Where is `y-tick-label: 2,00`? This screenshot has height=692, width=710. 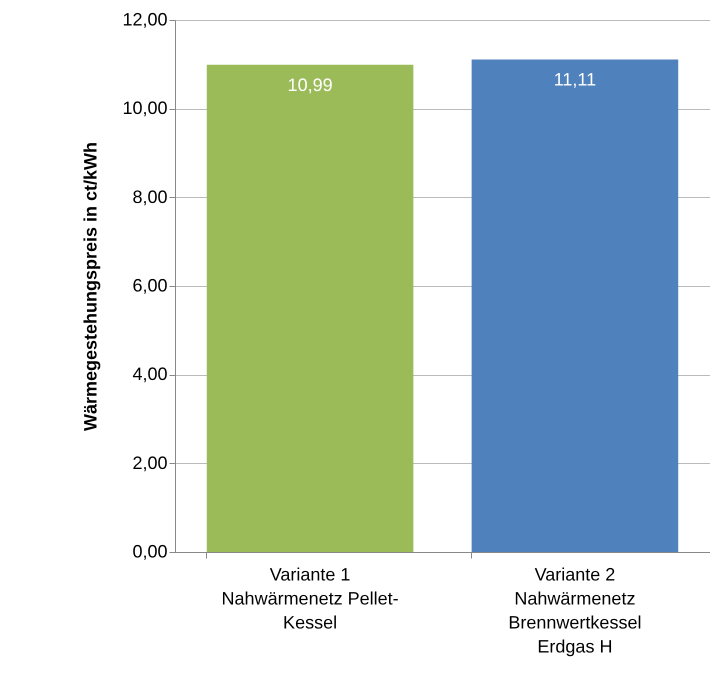 y-tick-label: 2,00 is located at coordinates (150, 462).